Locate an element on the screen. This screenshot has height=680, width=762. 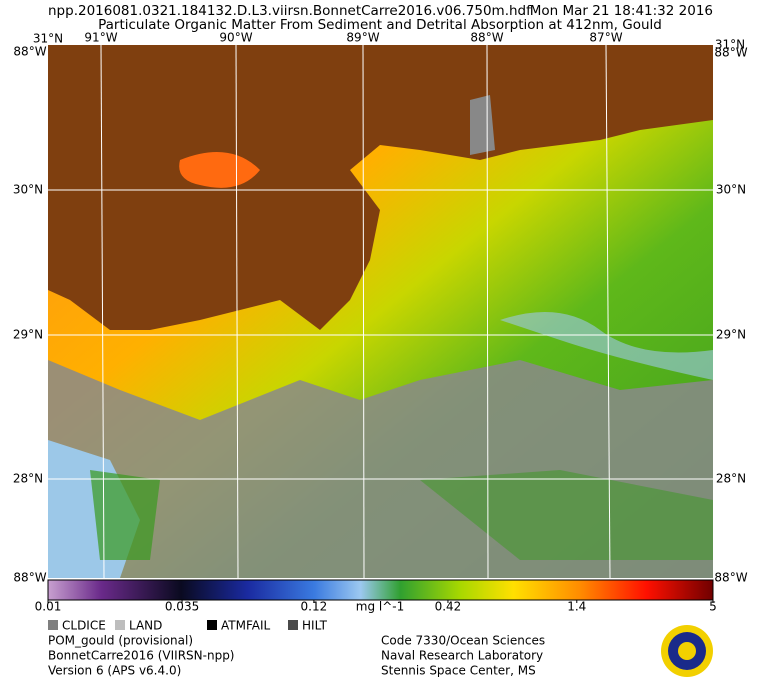
footer-right: Naval Research Laboratory is located at coordinates (462, 656).